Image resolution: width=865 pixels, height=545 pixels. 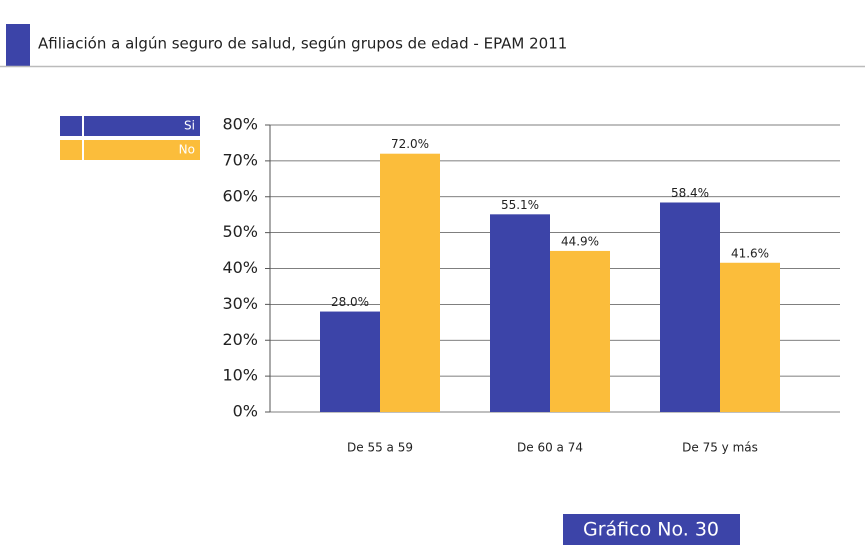 I want to click on caption: Gráfico No. 30, so click(x=651, y=530).